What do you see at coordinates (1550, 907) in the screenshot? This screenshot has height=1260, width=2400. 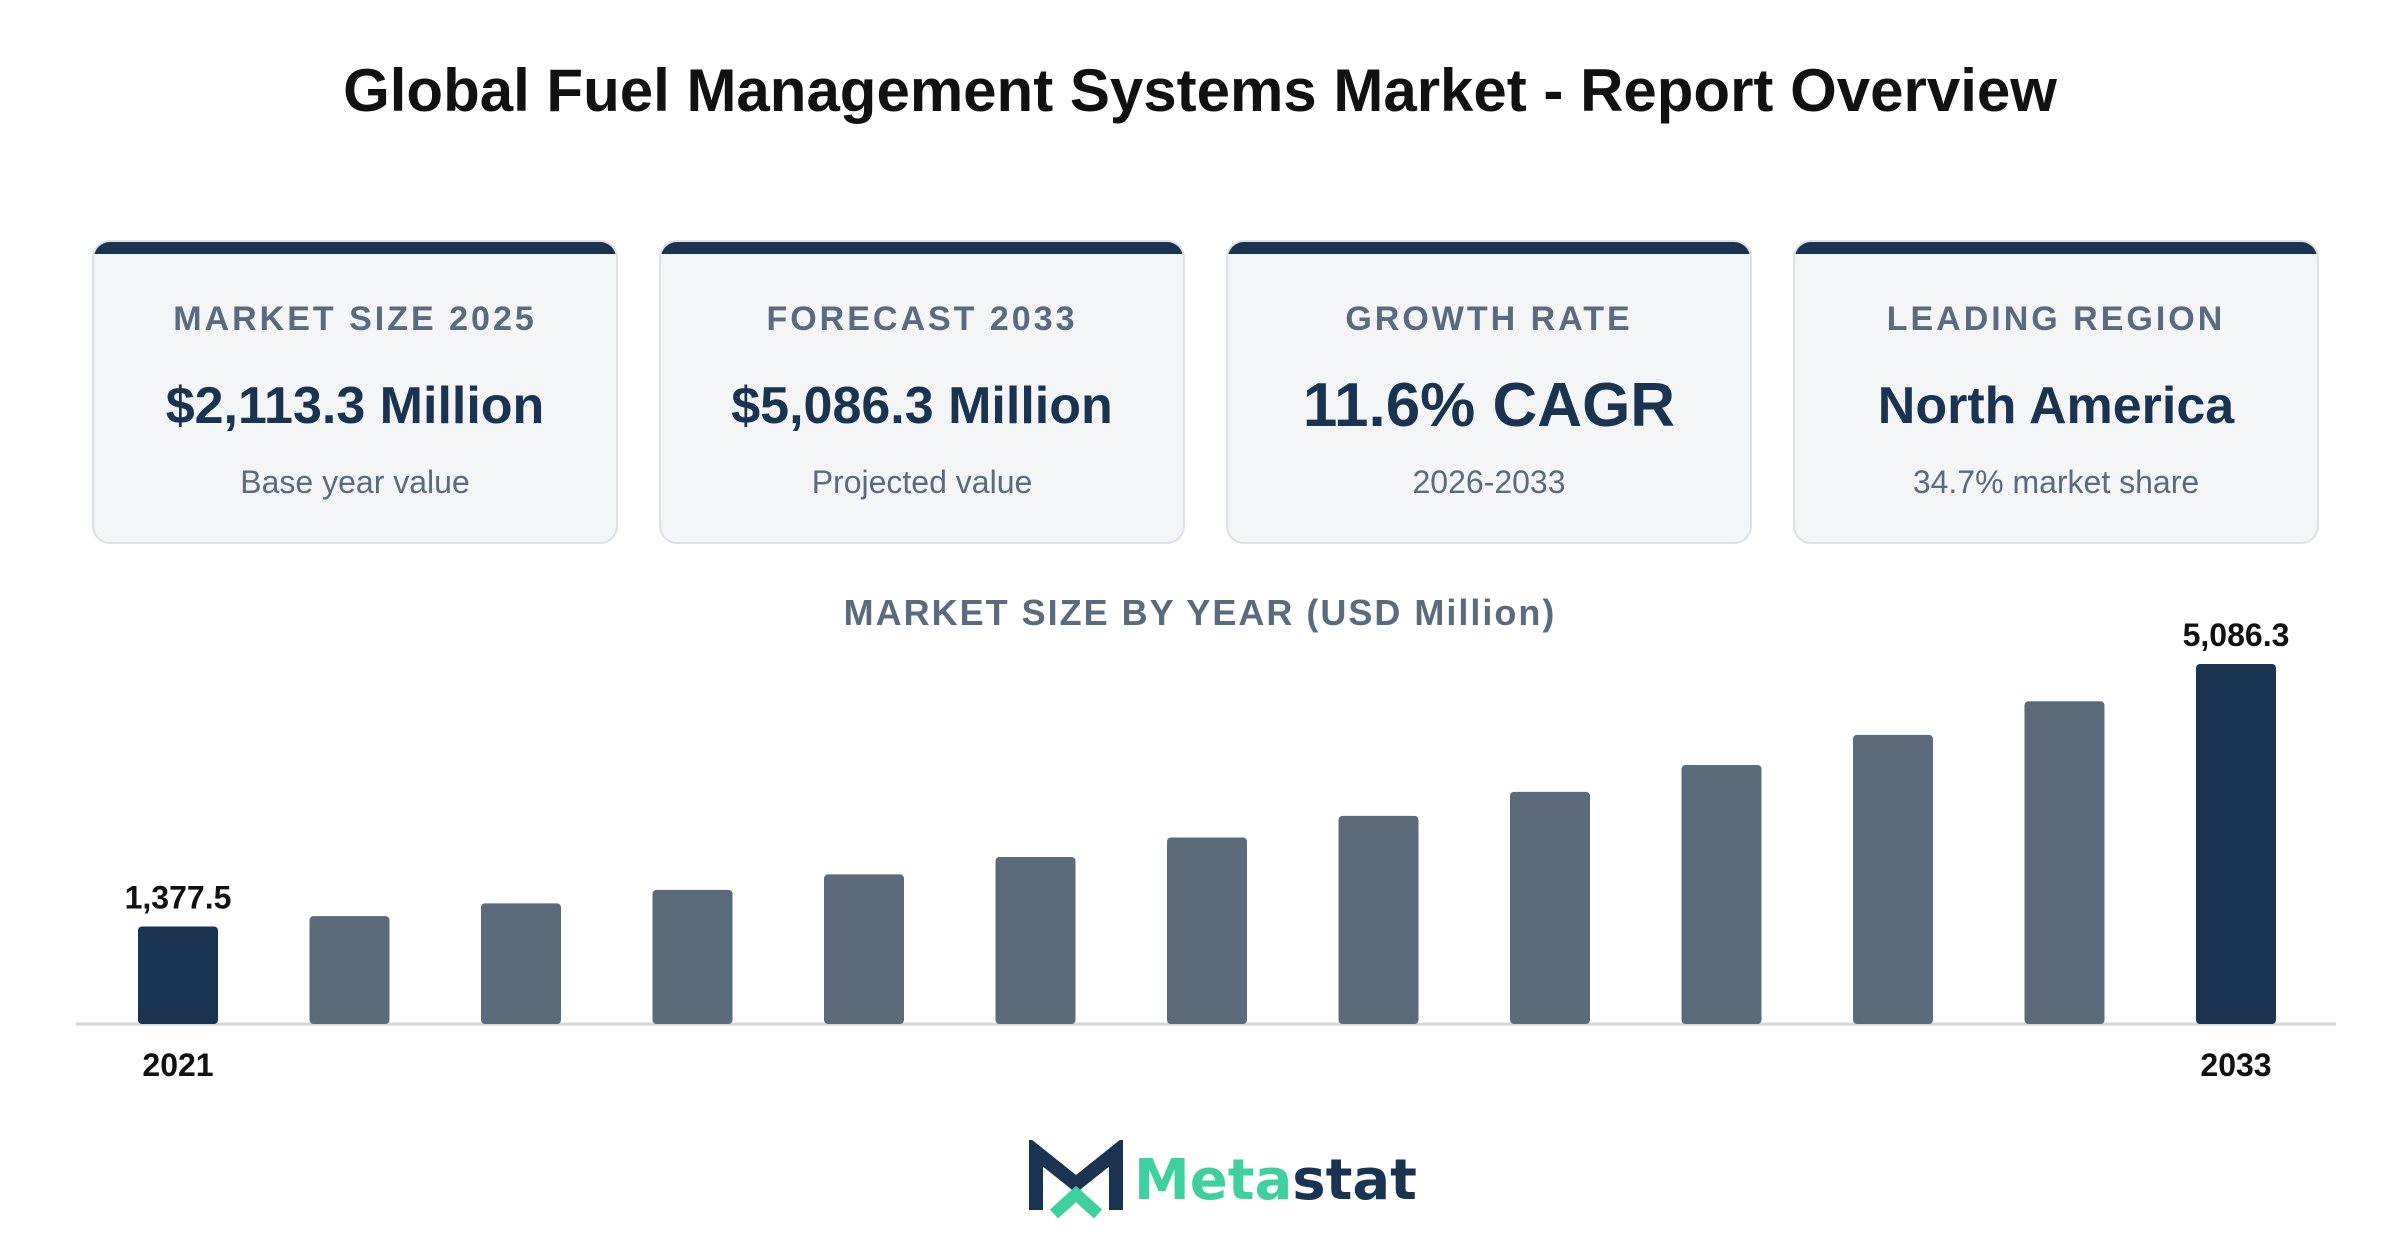 I see `bar-2029` at bounding box center [1550, 907].